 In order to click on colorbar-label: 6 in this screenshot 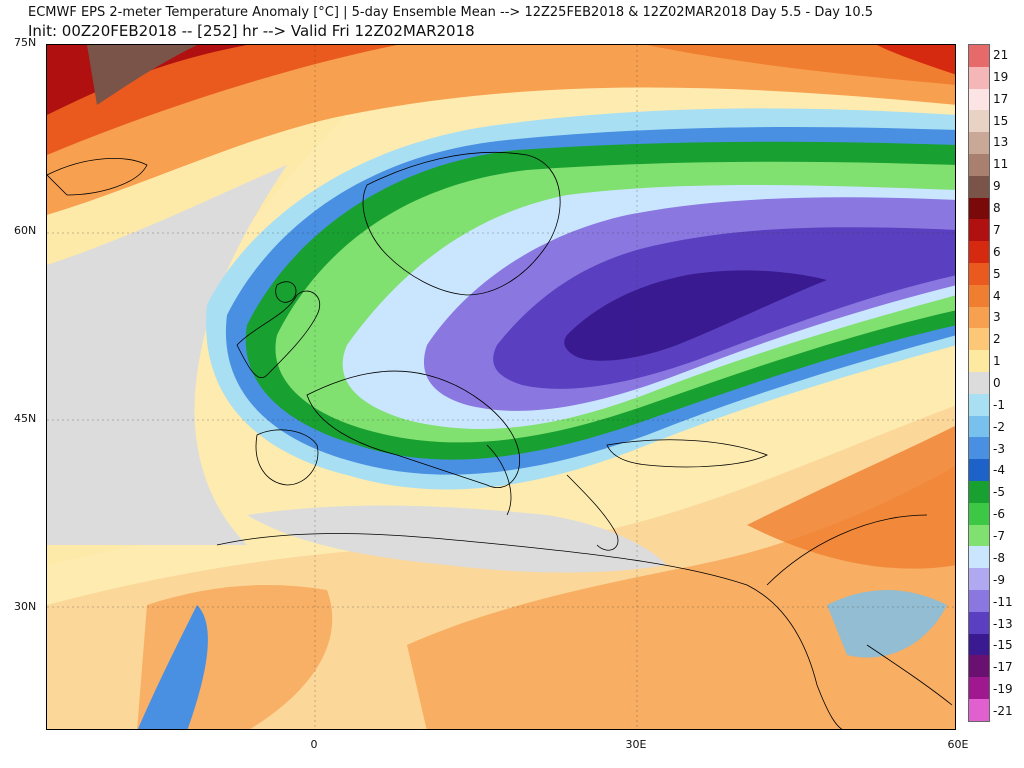, I will do `click(997, 251)`.